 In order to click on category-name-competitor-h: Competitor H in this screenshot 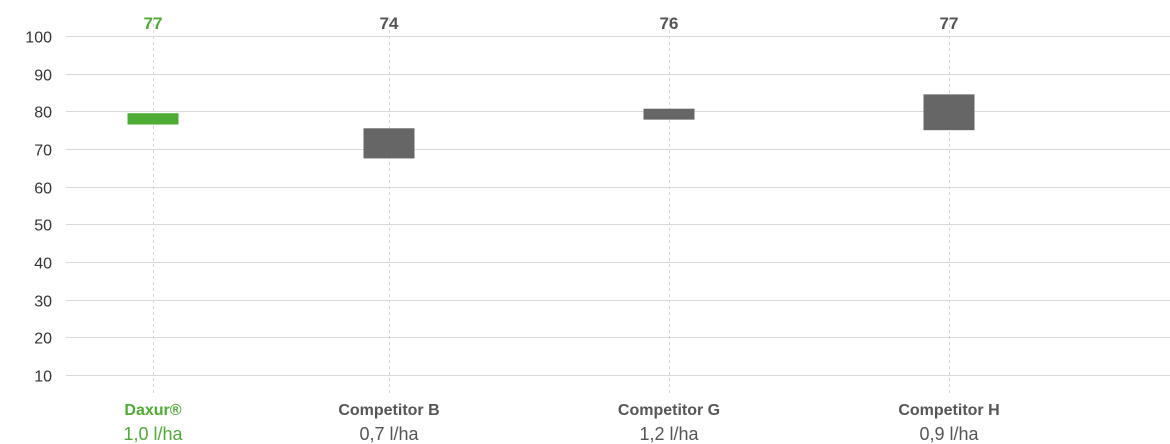, I will do `click(948, 410)`.